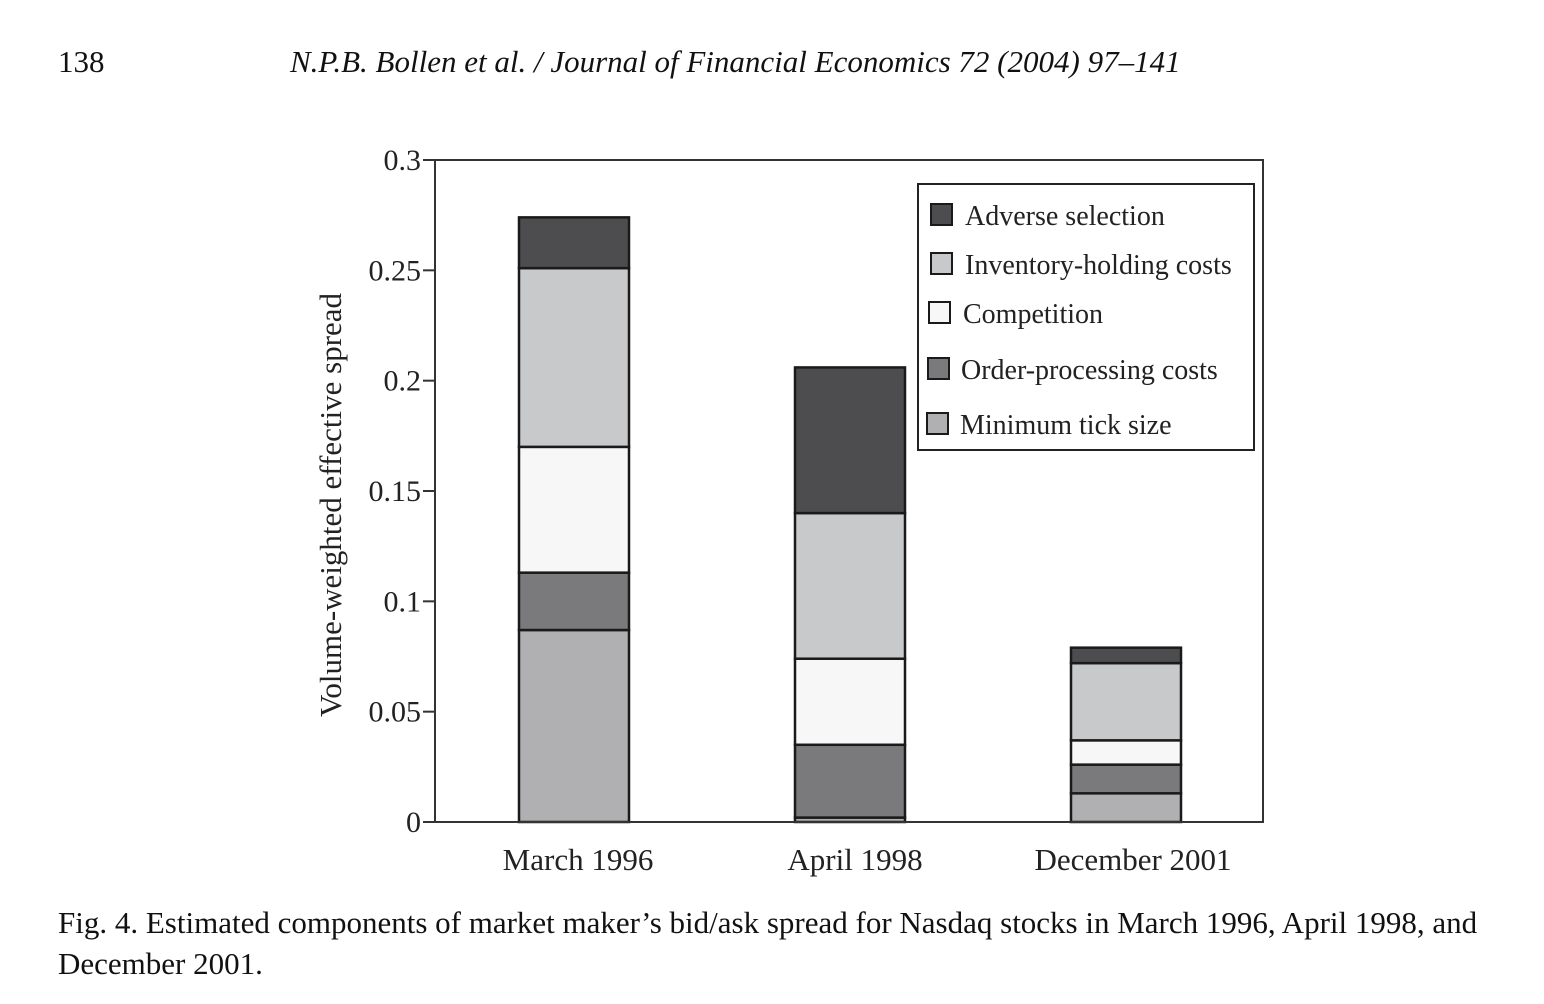  I want to click on legend-label-competition: Competition, so click(1033, 314).